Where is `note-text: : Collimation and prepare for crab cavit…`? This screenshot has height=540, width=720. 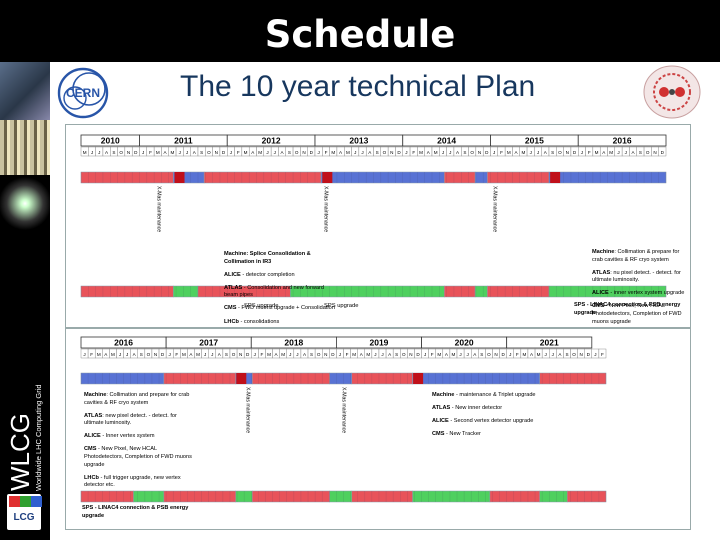
note-text: : Collimation and prepare for crab cavit… is located at coordinates (137, 399).